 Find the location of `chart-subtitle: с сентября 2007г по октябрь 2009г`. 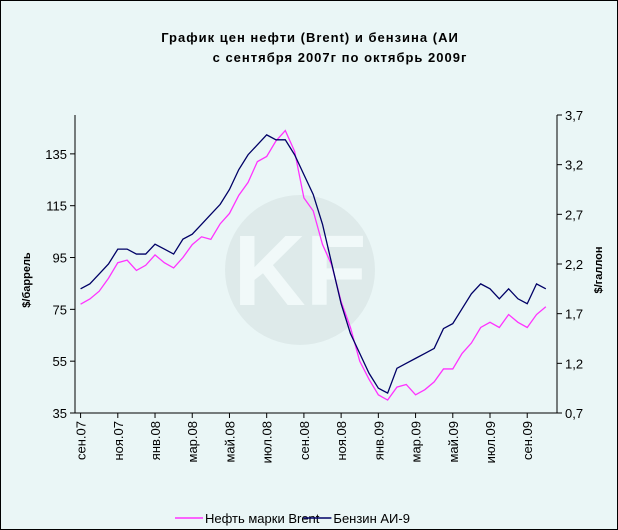

chart-subtitle: с сентября 2007г по октябрь 2009г is located at coordinates (340, 57).